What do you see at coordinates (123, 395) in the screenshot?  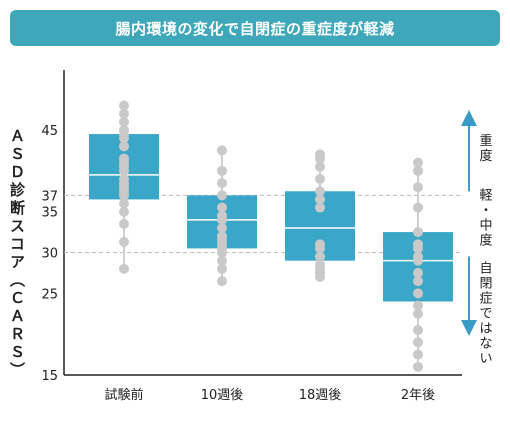 I see `x-category-label: 試験前` at bounding box center [123, 395].